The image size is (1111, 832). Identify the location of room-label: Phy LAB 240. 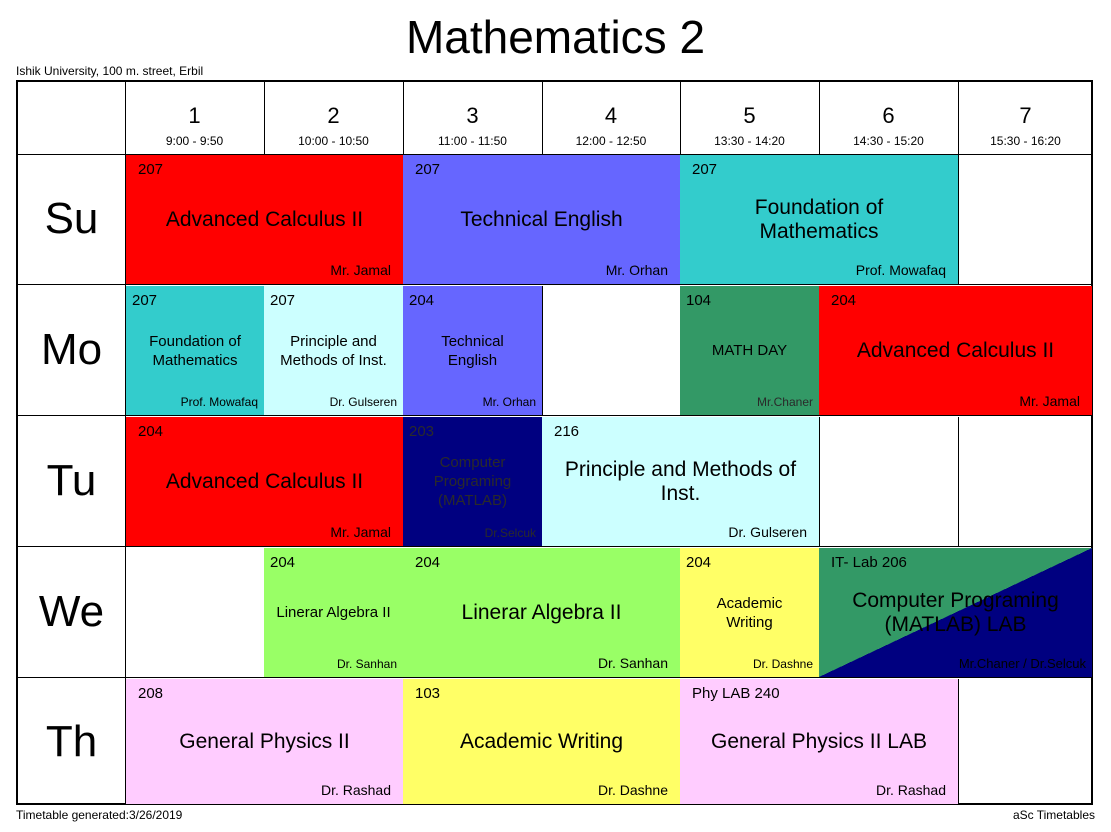
(736, 693).